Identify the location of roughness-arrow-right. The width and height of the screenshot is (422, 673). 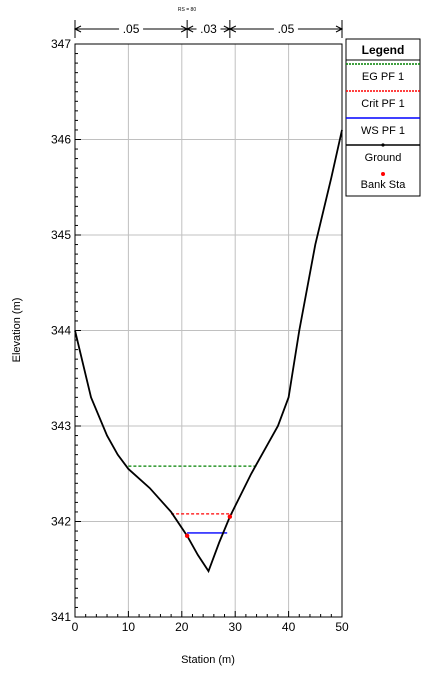
(339, 29).